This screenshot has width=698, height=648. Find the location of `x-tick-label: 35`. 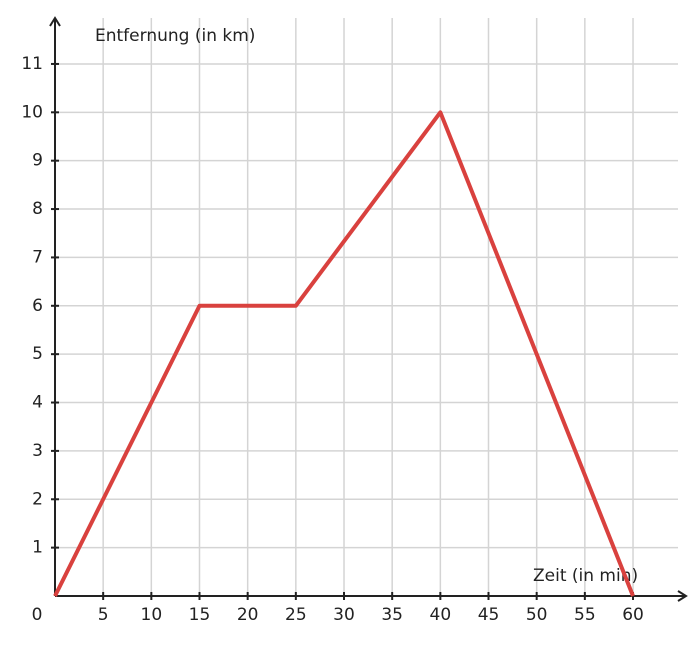

x-tick-label: 35 is located at coordinates (392, 615).